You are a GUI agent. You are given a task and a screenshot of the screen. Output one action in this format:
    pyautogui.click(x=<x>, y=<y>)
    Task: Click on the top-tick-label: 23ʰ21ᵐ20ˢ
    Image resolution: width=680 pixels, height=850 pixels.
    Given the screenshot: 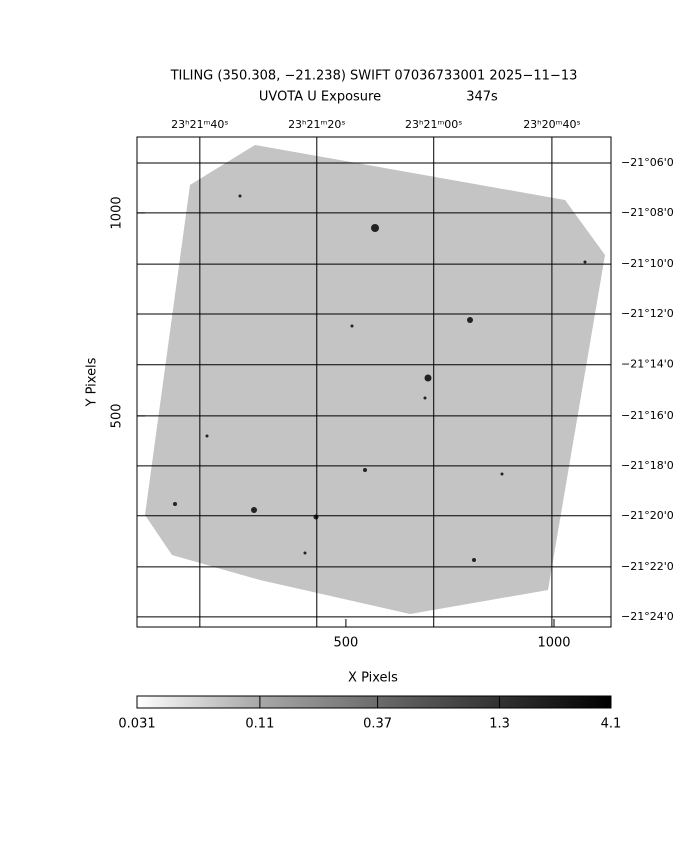 What is the action you would take?
    pyautogui.click(x=316, y=124)
    